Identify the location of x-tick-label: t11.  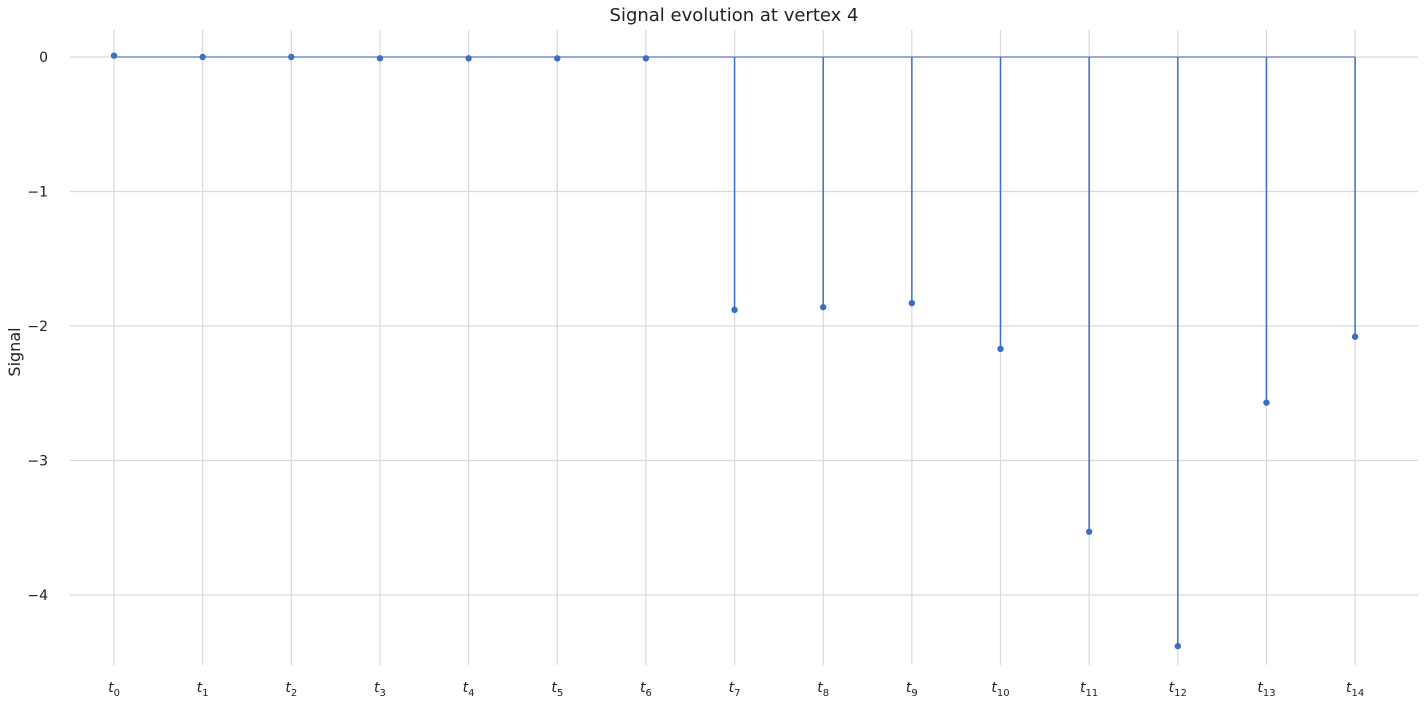
(1089, 689).